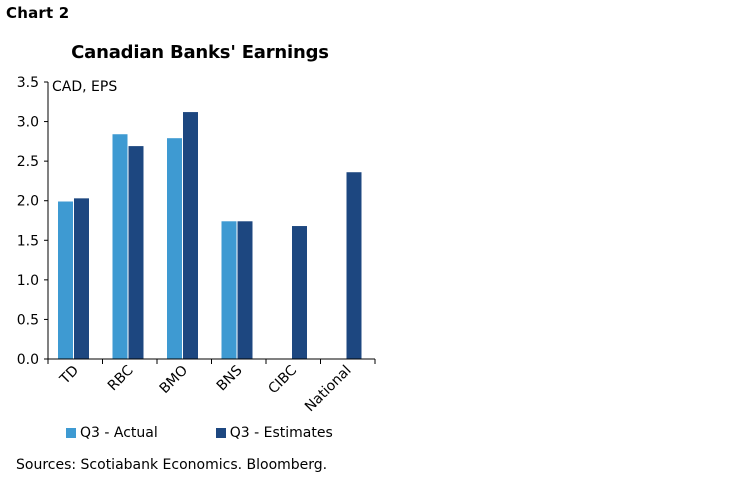 The width and height of the screenshot is (750, 482). What do you see at coordinates (281, 433) in the screenshot?
I see `legend-label-estimates: Q3 - Estimates` at bounding box center [281, 433].